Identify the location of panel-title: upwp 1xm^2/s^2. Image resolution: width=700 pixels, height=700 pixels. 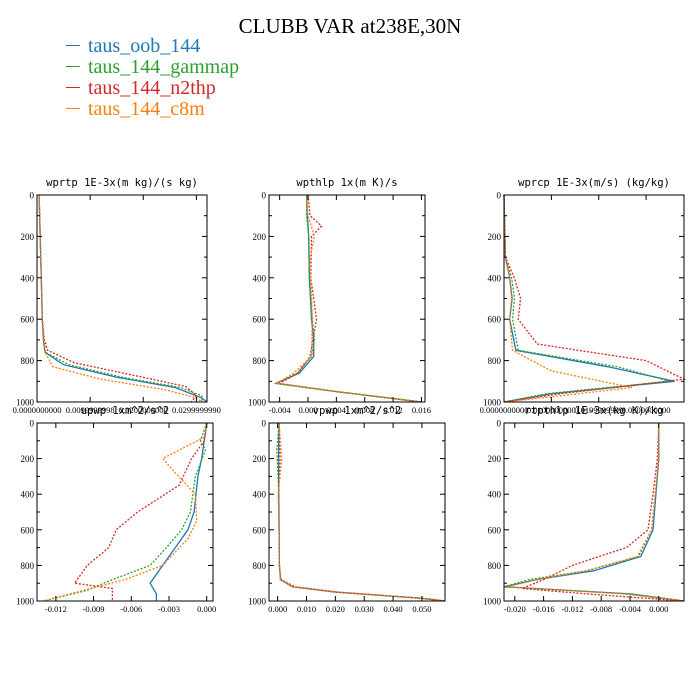
(125, 411).